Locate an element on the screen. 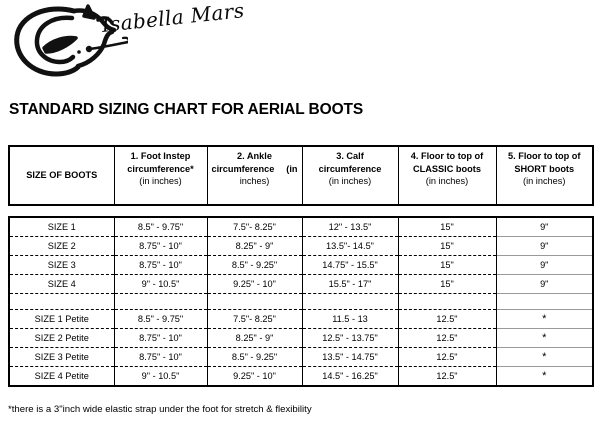  row-size-label: SIZE 2 is located at coordinates (62, 246).